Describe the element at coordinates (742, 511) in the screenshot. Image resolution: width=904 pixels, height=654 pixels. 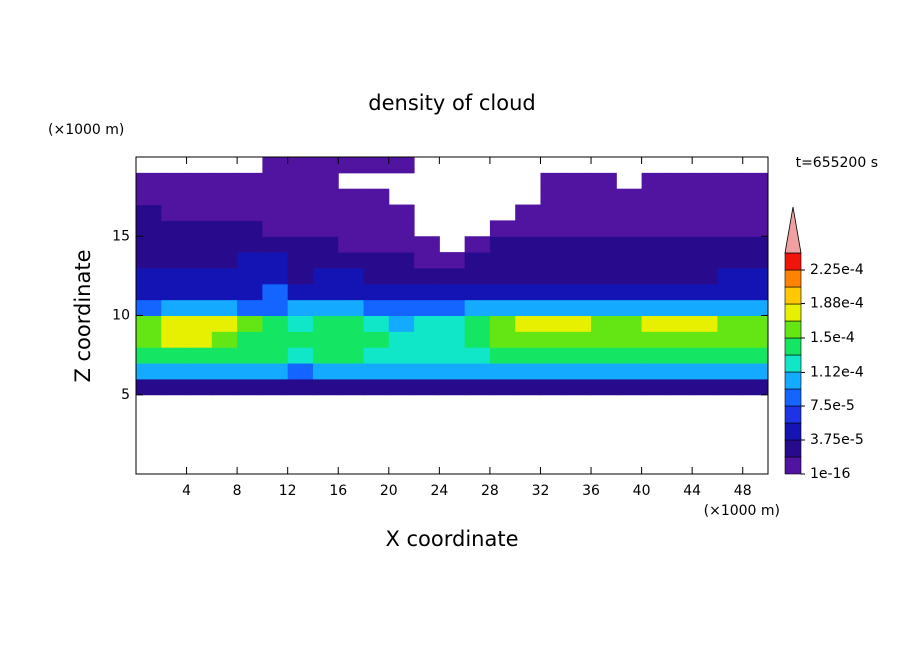
I see `x-unit: (×1000 m)` at that location.